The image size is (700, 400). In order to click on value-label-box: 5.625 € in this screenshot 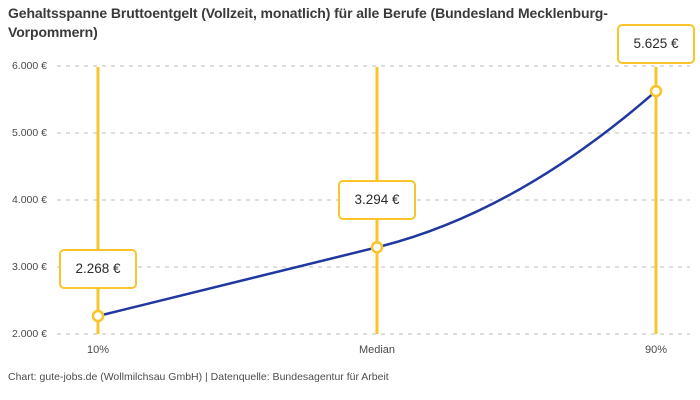, I will do `click(656, 44)`.